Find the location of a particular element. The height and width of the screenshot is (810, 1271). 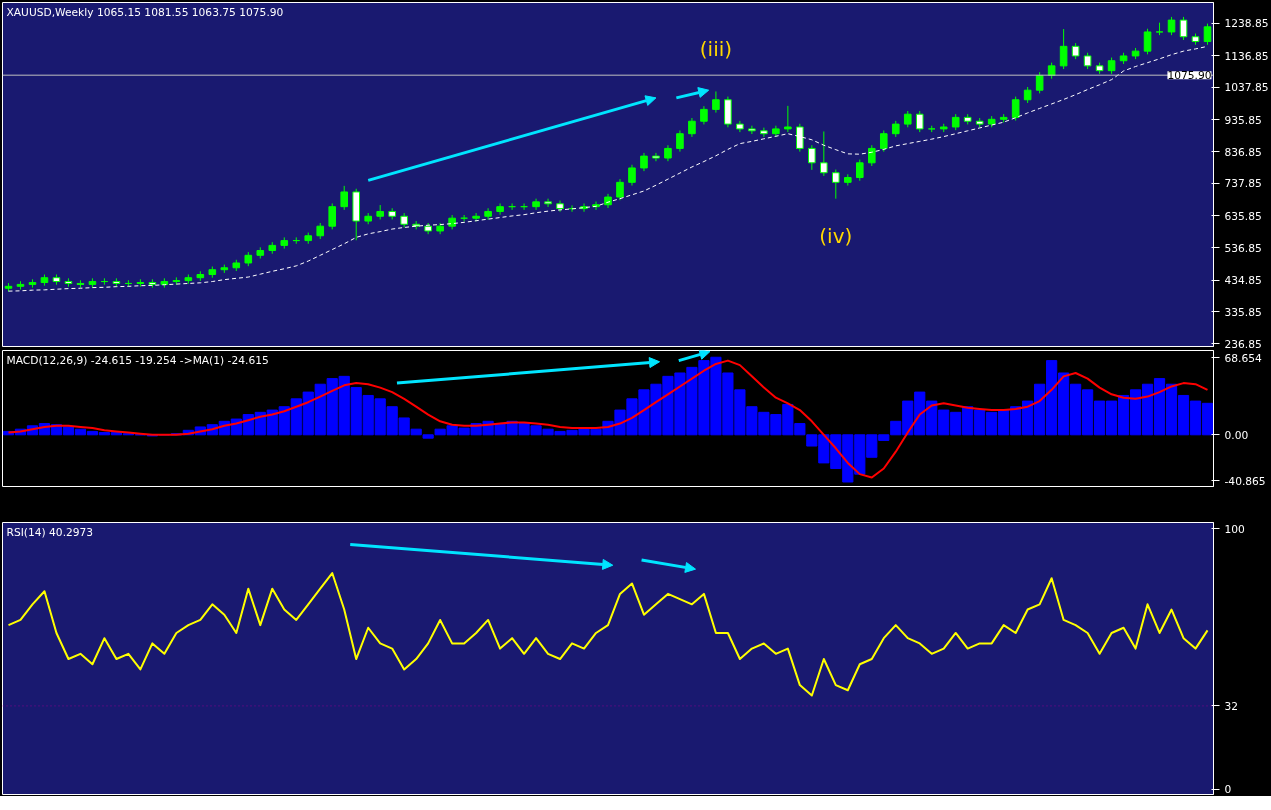

y-tick-label: 536.85 is located at coordinates (1243, 248).